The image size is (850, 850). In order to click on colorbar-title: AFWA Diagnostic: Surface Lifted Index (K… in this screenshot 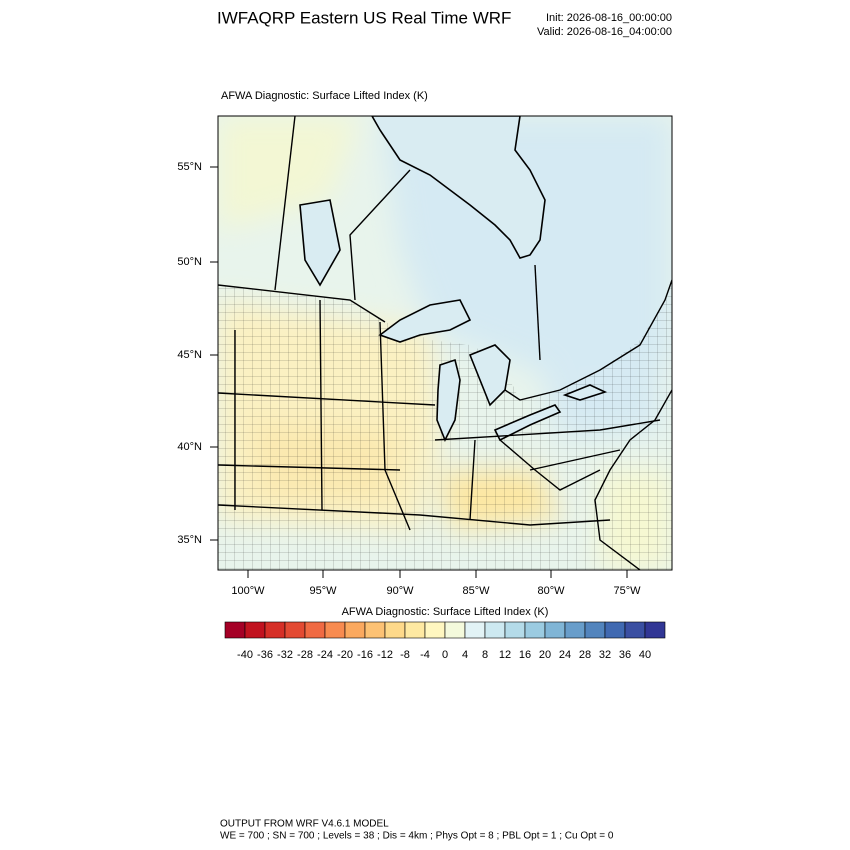, I will do `click(445, 612)`.